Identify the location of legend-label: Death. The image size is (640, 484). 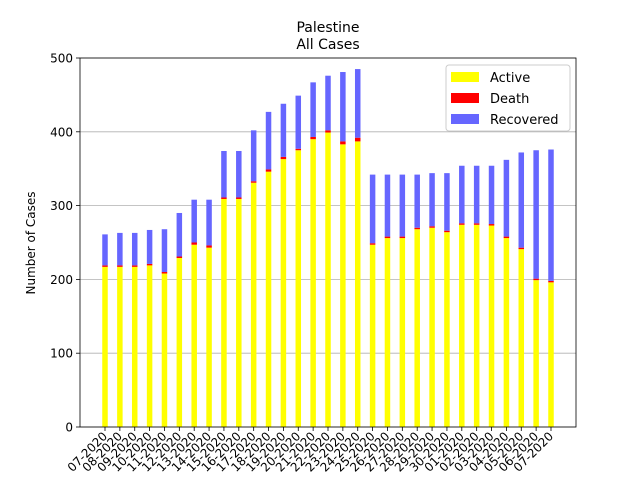
(509, 99).